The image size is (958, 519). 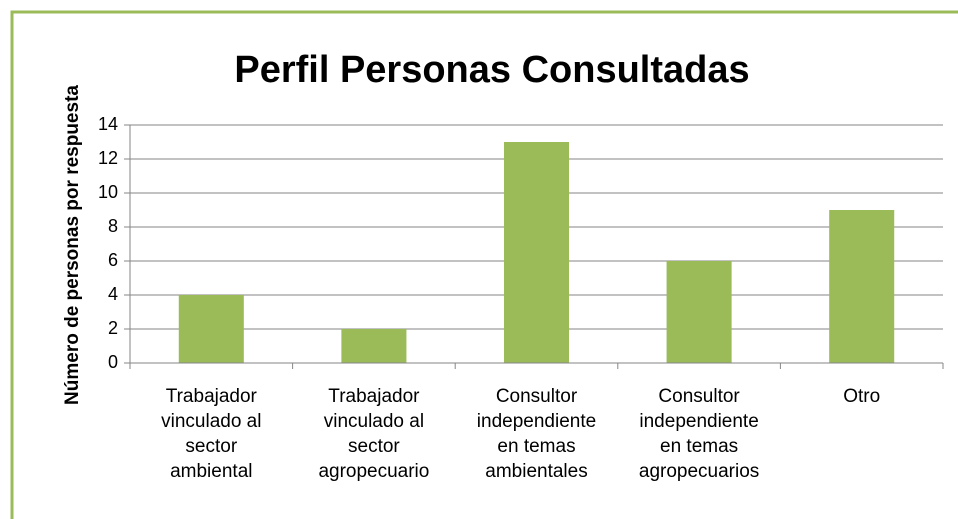 I want to click on y-tick-label: 2, so click(x=113, y=328).